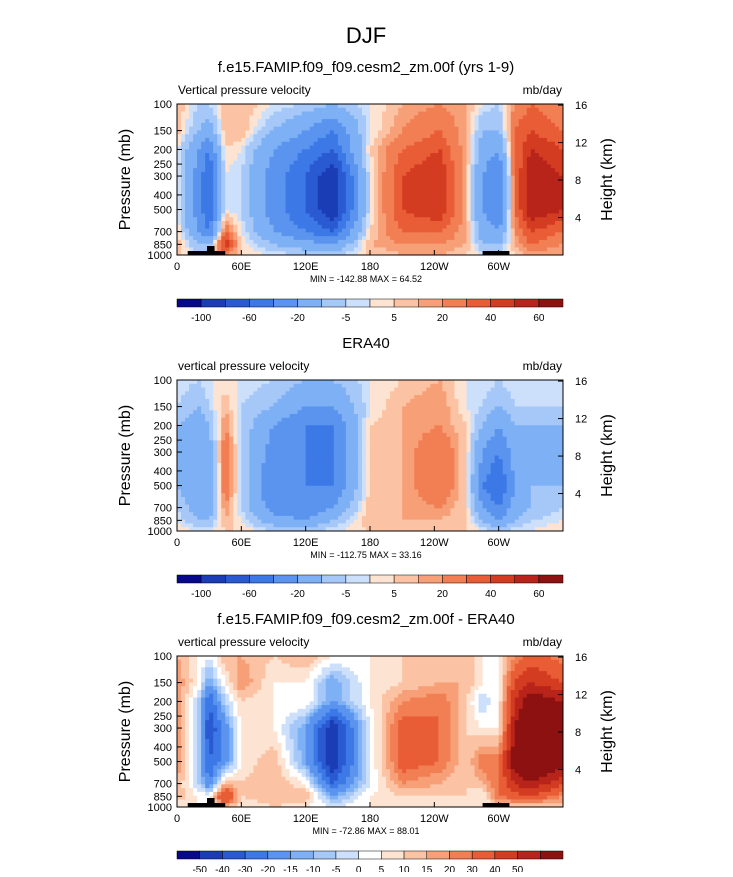 Image resolution: width=733 pixels, height=877 pixels. I want to click on colorbar-swatch, so click(430, 303).